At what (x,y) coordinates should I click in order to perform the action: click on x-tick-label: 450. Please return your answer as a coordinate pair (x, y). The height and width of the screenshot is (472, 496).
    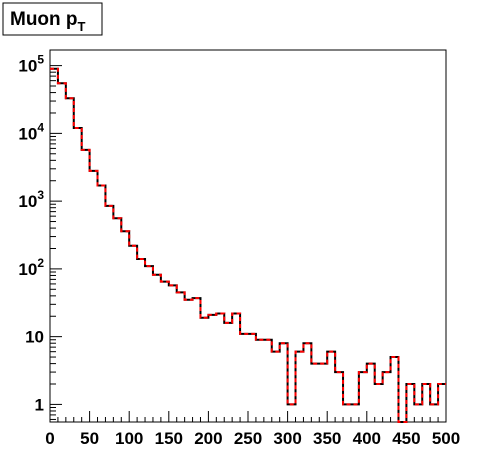
    Looking at the image, I should click on (406, 438).